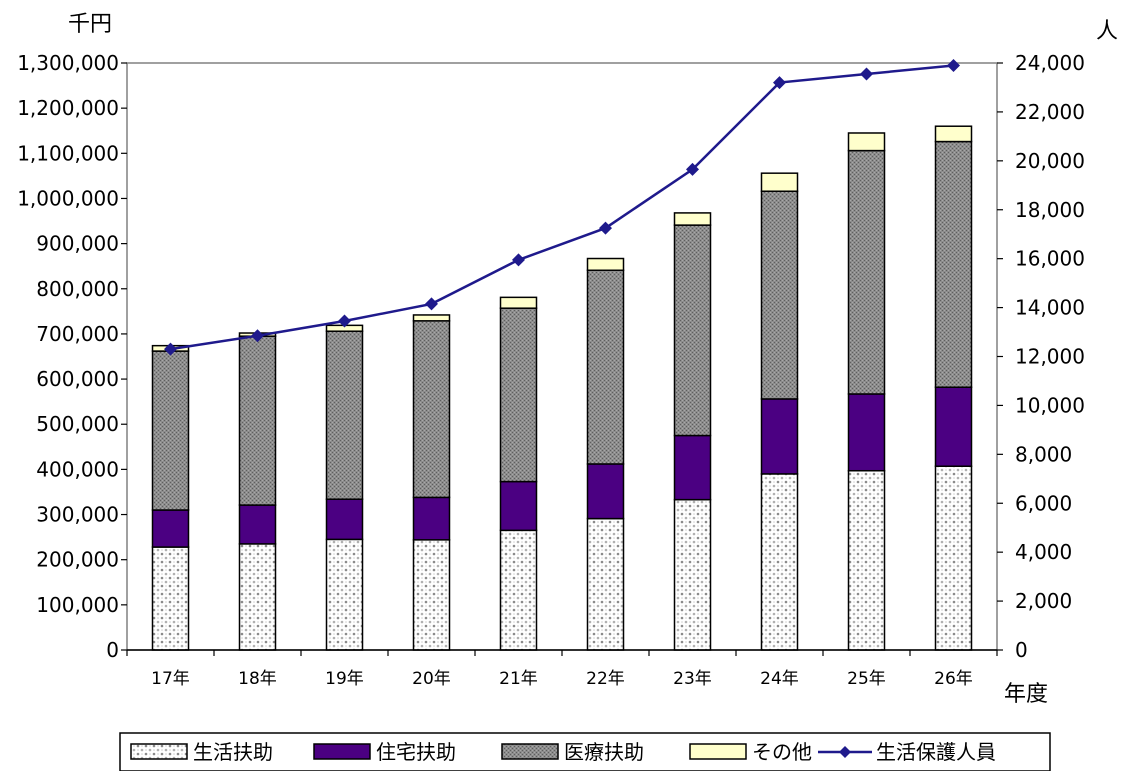  Describe the element at coordinates (77, 379) in the screenshot. I see `left-tick-label: 600,000` at that location.